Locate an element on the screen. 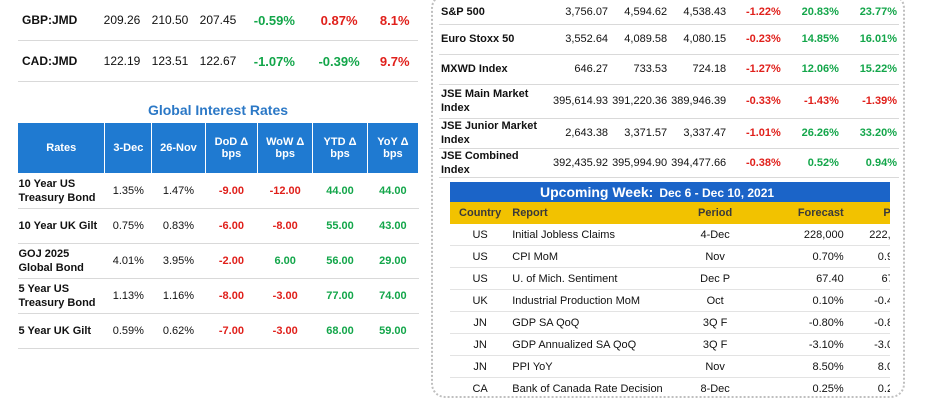  index-name: S&P 500 is located at coordinates (495, 12).